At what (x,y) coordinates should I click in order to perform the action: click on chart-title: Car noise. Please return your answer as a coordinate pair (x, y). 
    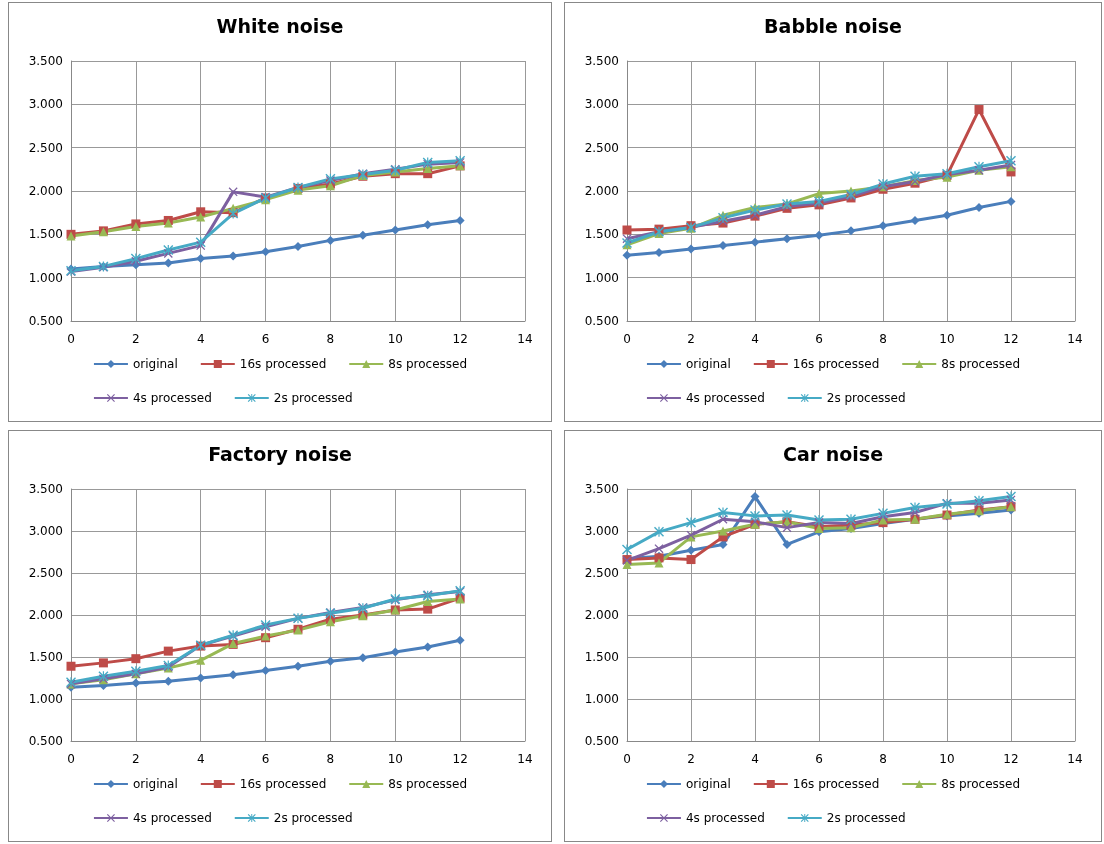
    Looking at the image, I should click on (833, 453).